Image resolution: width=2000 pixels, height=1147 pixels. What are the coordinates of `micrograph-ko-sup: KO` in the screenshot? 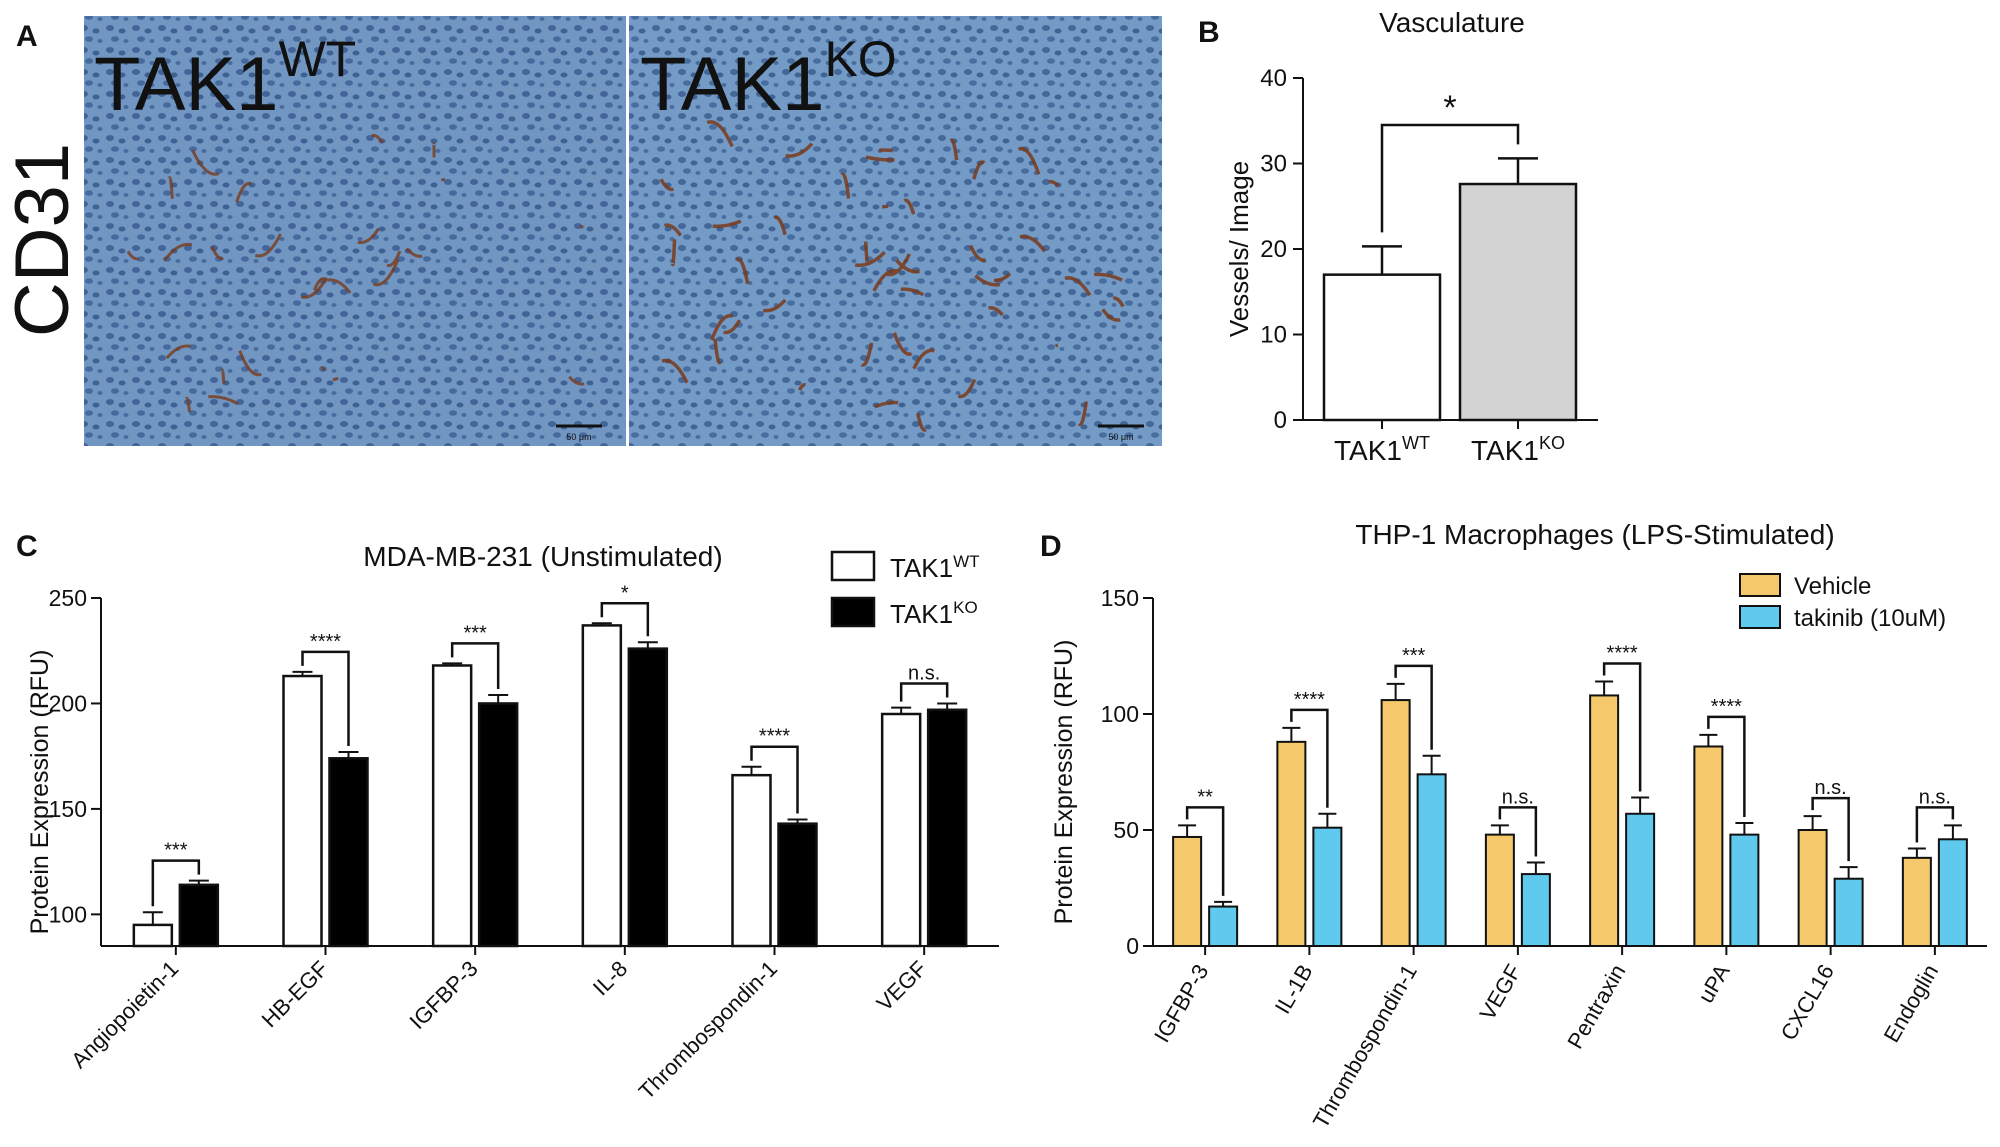 It's located at (860, 59).